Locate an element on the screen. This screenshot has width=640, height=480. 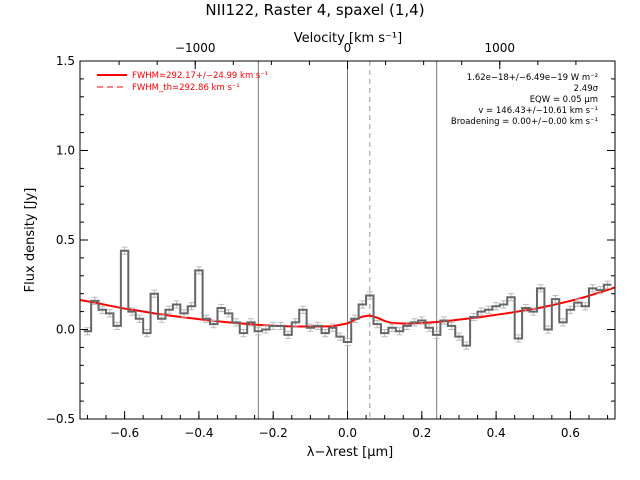
y-tick-label: 0.0 is located at coordinates (65, 330).